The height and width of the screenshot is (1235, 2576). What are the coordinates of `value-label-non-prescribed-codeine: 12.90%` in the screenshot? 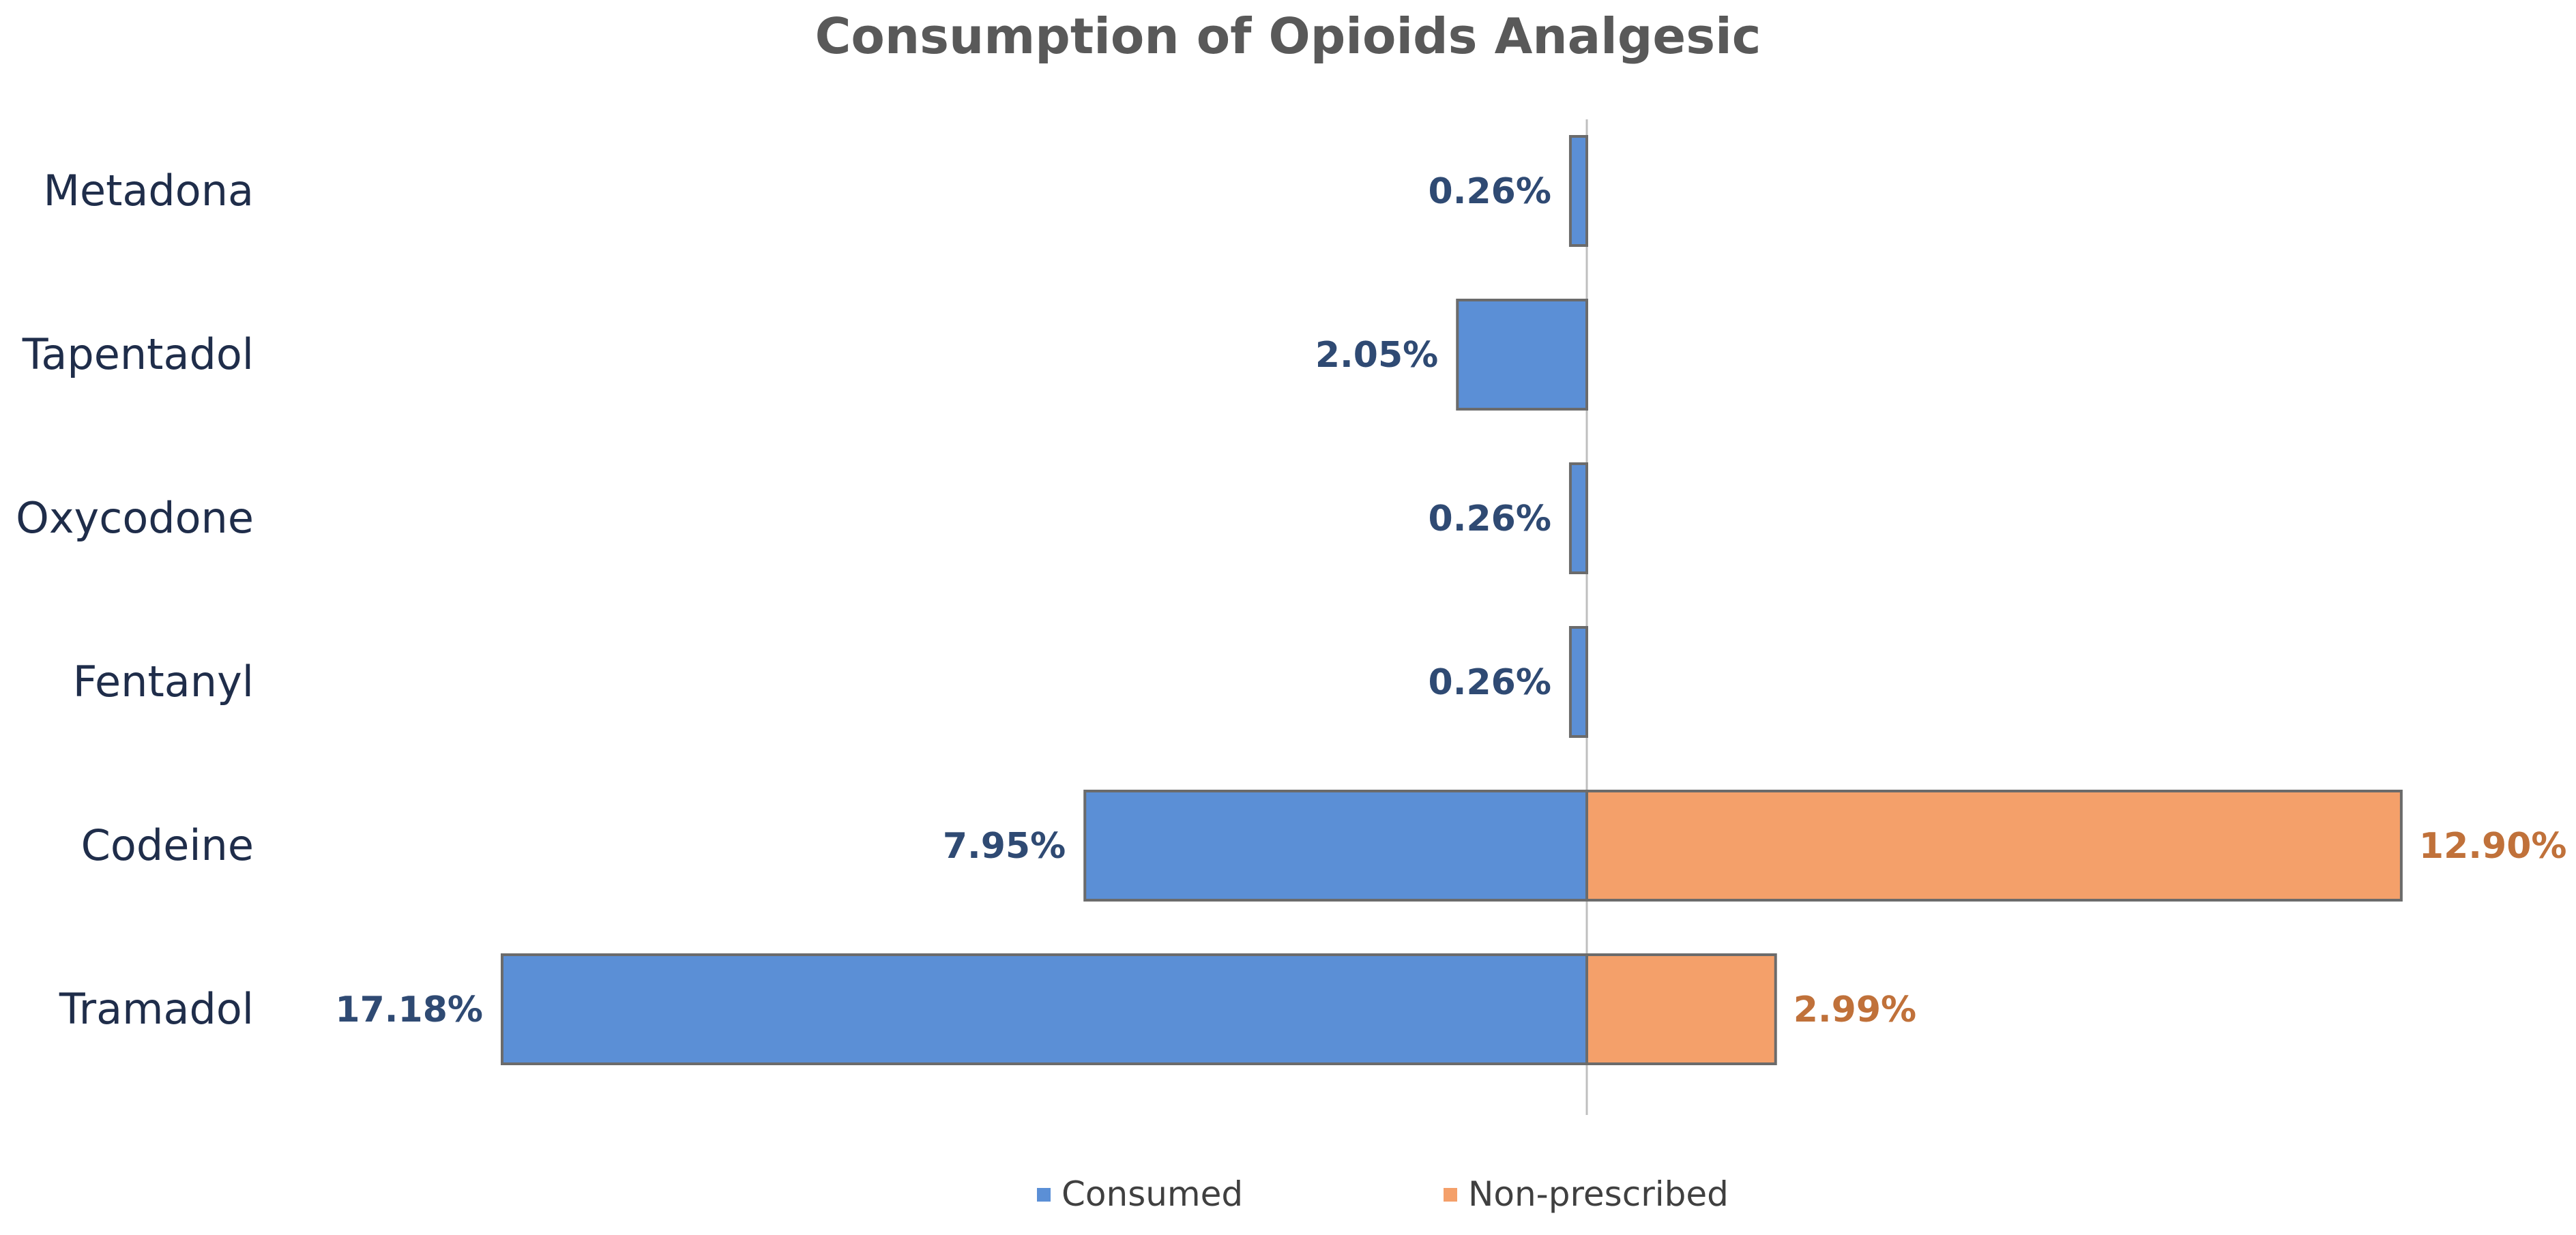 It's located at (2493, 847).